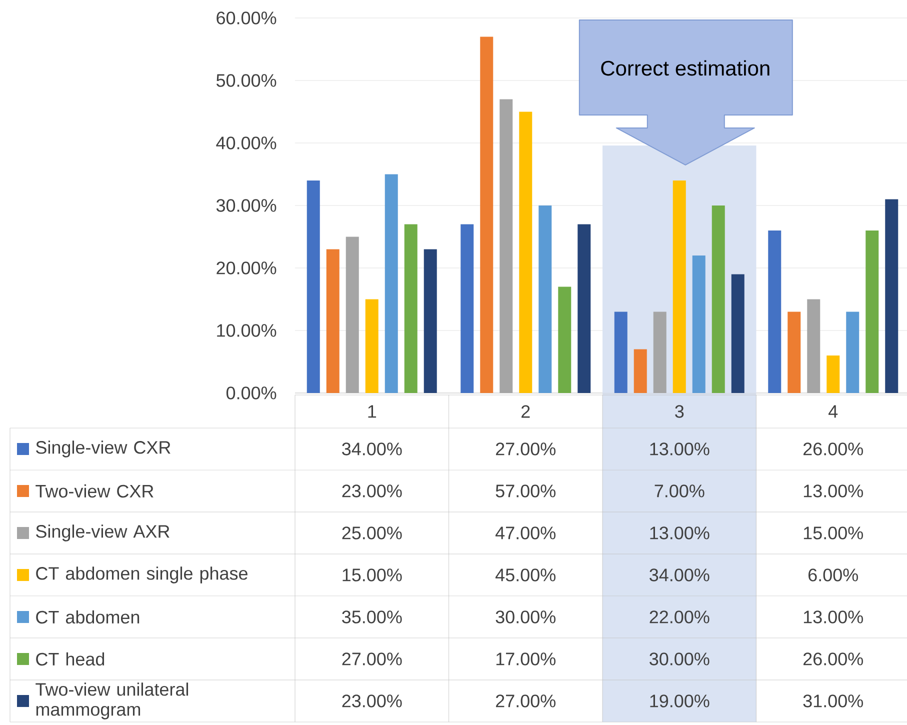 The image size is (907, 725). What do you see at coordinates (103, 449) in the screenshot?
I see `legend-label: Single-view CXR` at bounding box center [103, 449].